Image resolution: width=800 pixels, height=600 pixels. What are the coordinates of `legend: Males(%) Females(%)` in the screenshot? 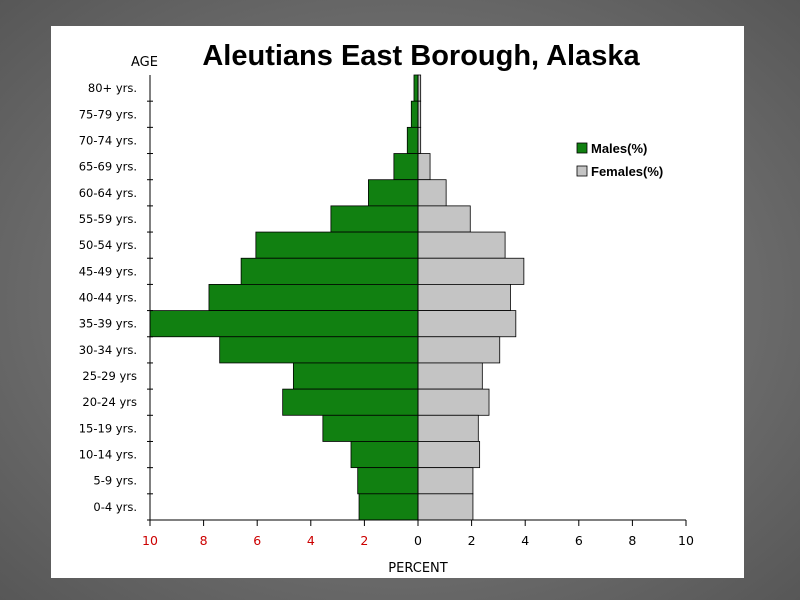 It's located at (619, 160).